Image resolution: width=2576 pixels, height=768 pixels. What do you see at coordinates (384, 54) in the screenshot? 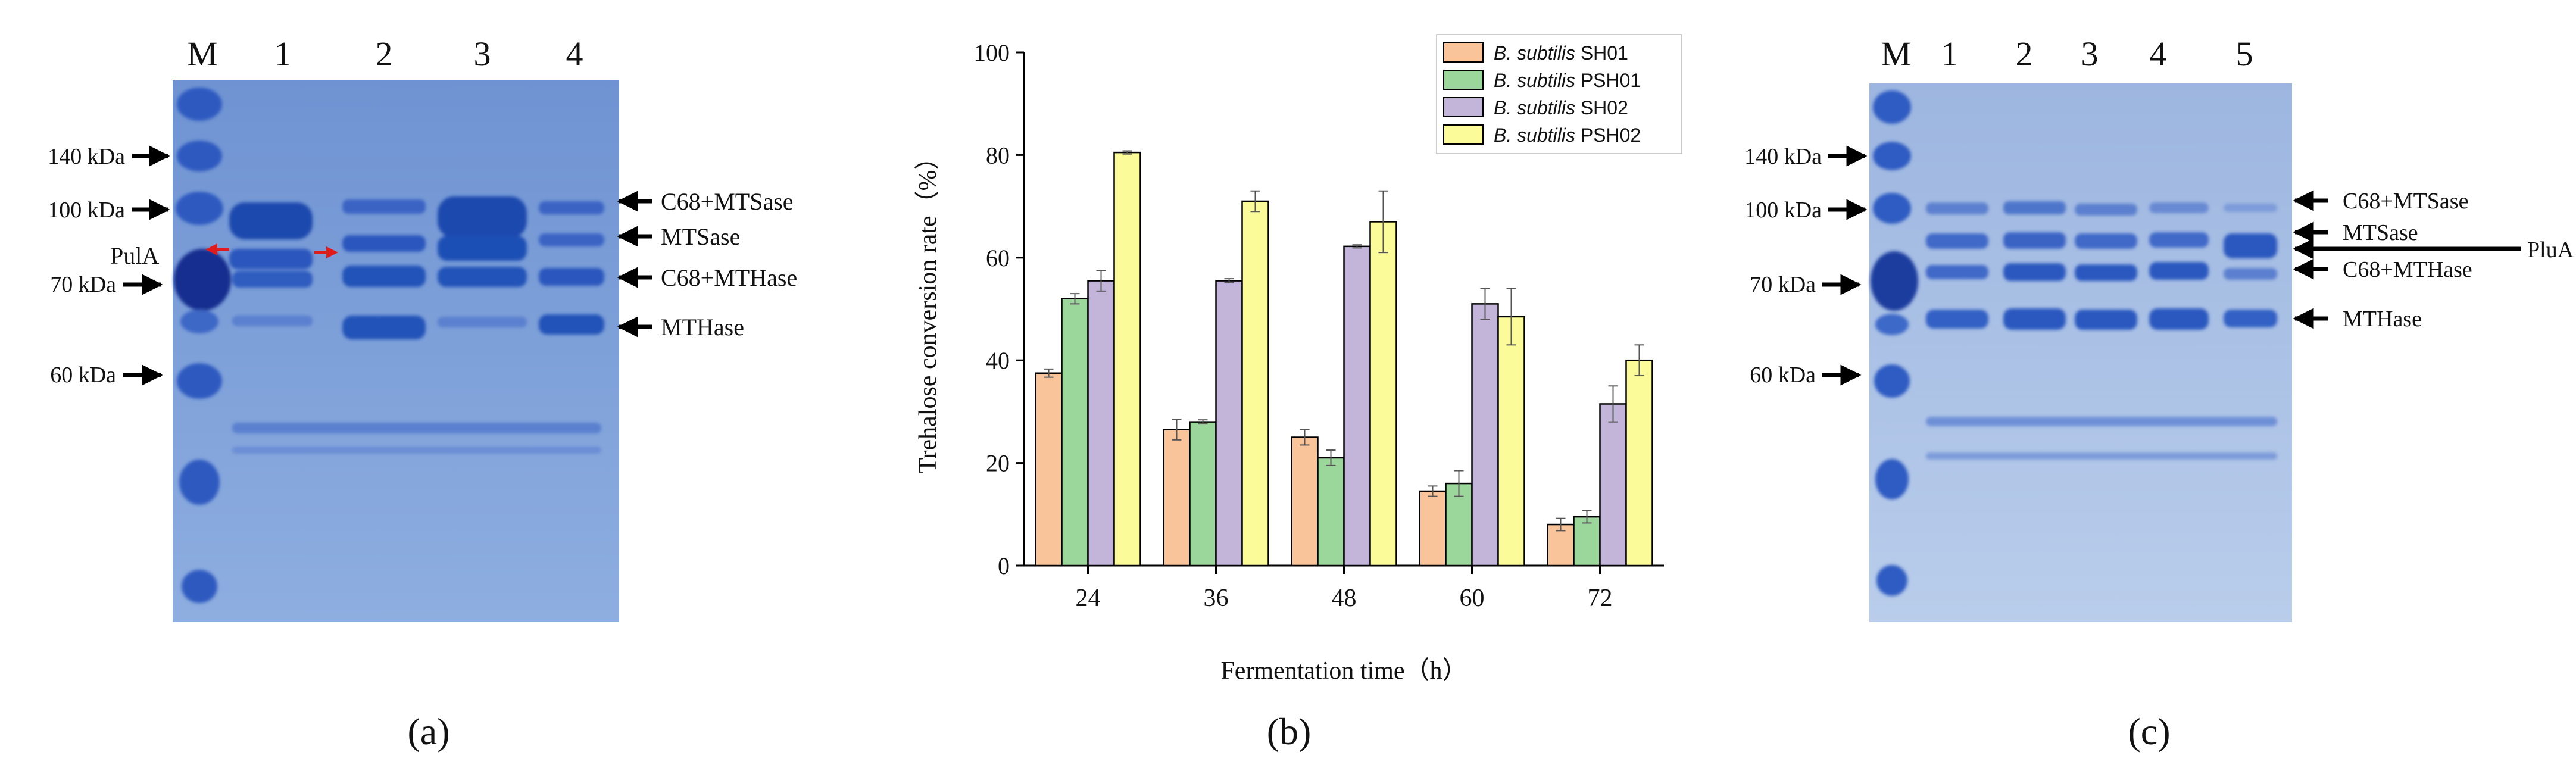
I see `lane-label-a-2: 2` at bounding box center [384, 54].